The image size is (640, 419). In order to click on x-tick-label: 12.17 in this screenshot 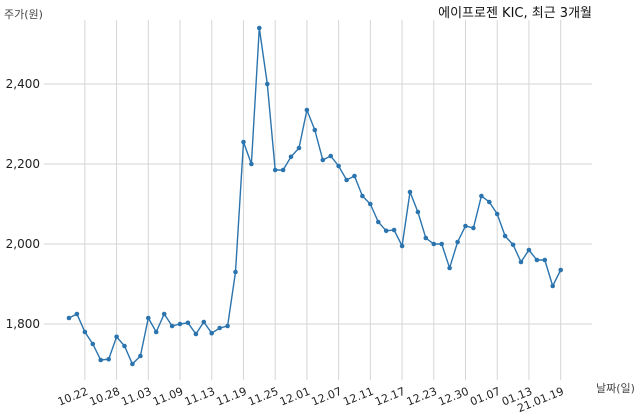, I will do `click(390, 397)`.